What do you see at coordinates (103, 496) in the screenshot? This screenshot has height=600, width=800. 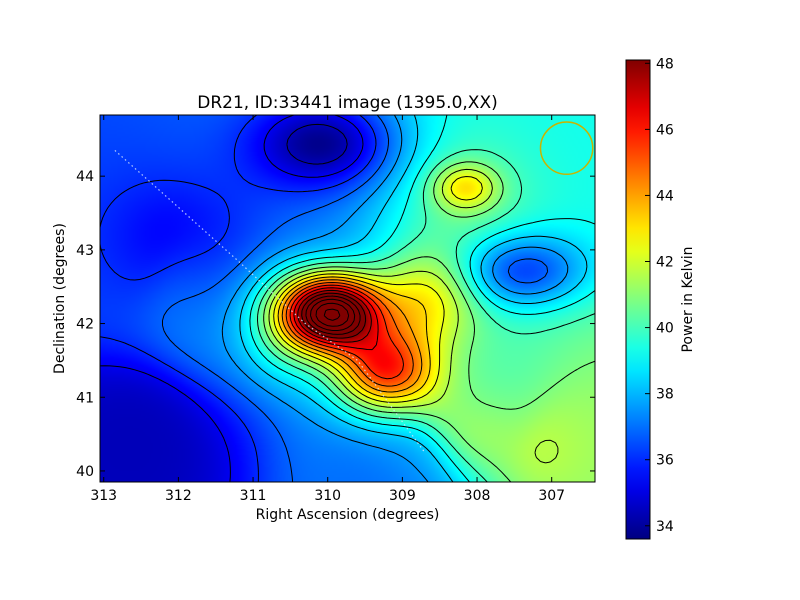 I see `x-tick-label: 313` at bounding box center [103, 496].